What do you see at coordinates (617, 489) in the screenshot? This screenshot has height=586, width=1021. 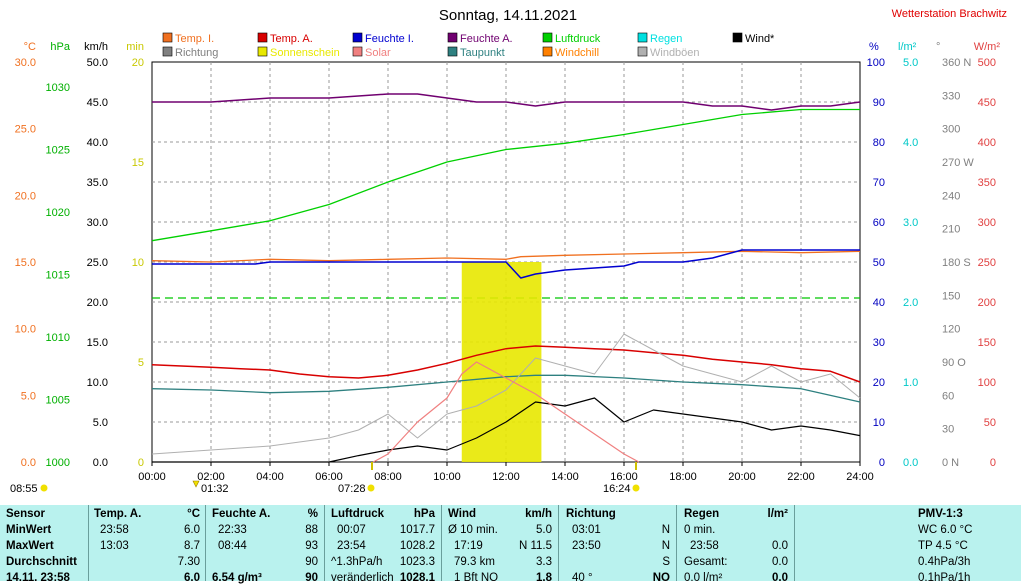 I see `sunset-time: 16:24` at bounding box center [617, 489].